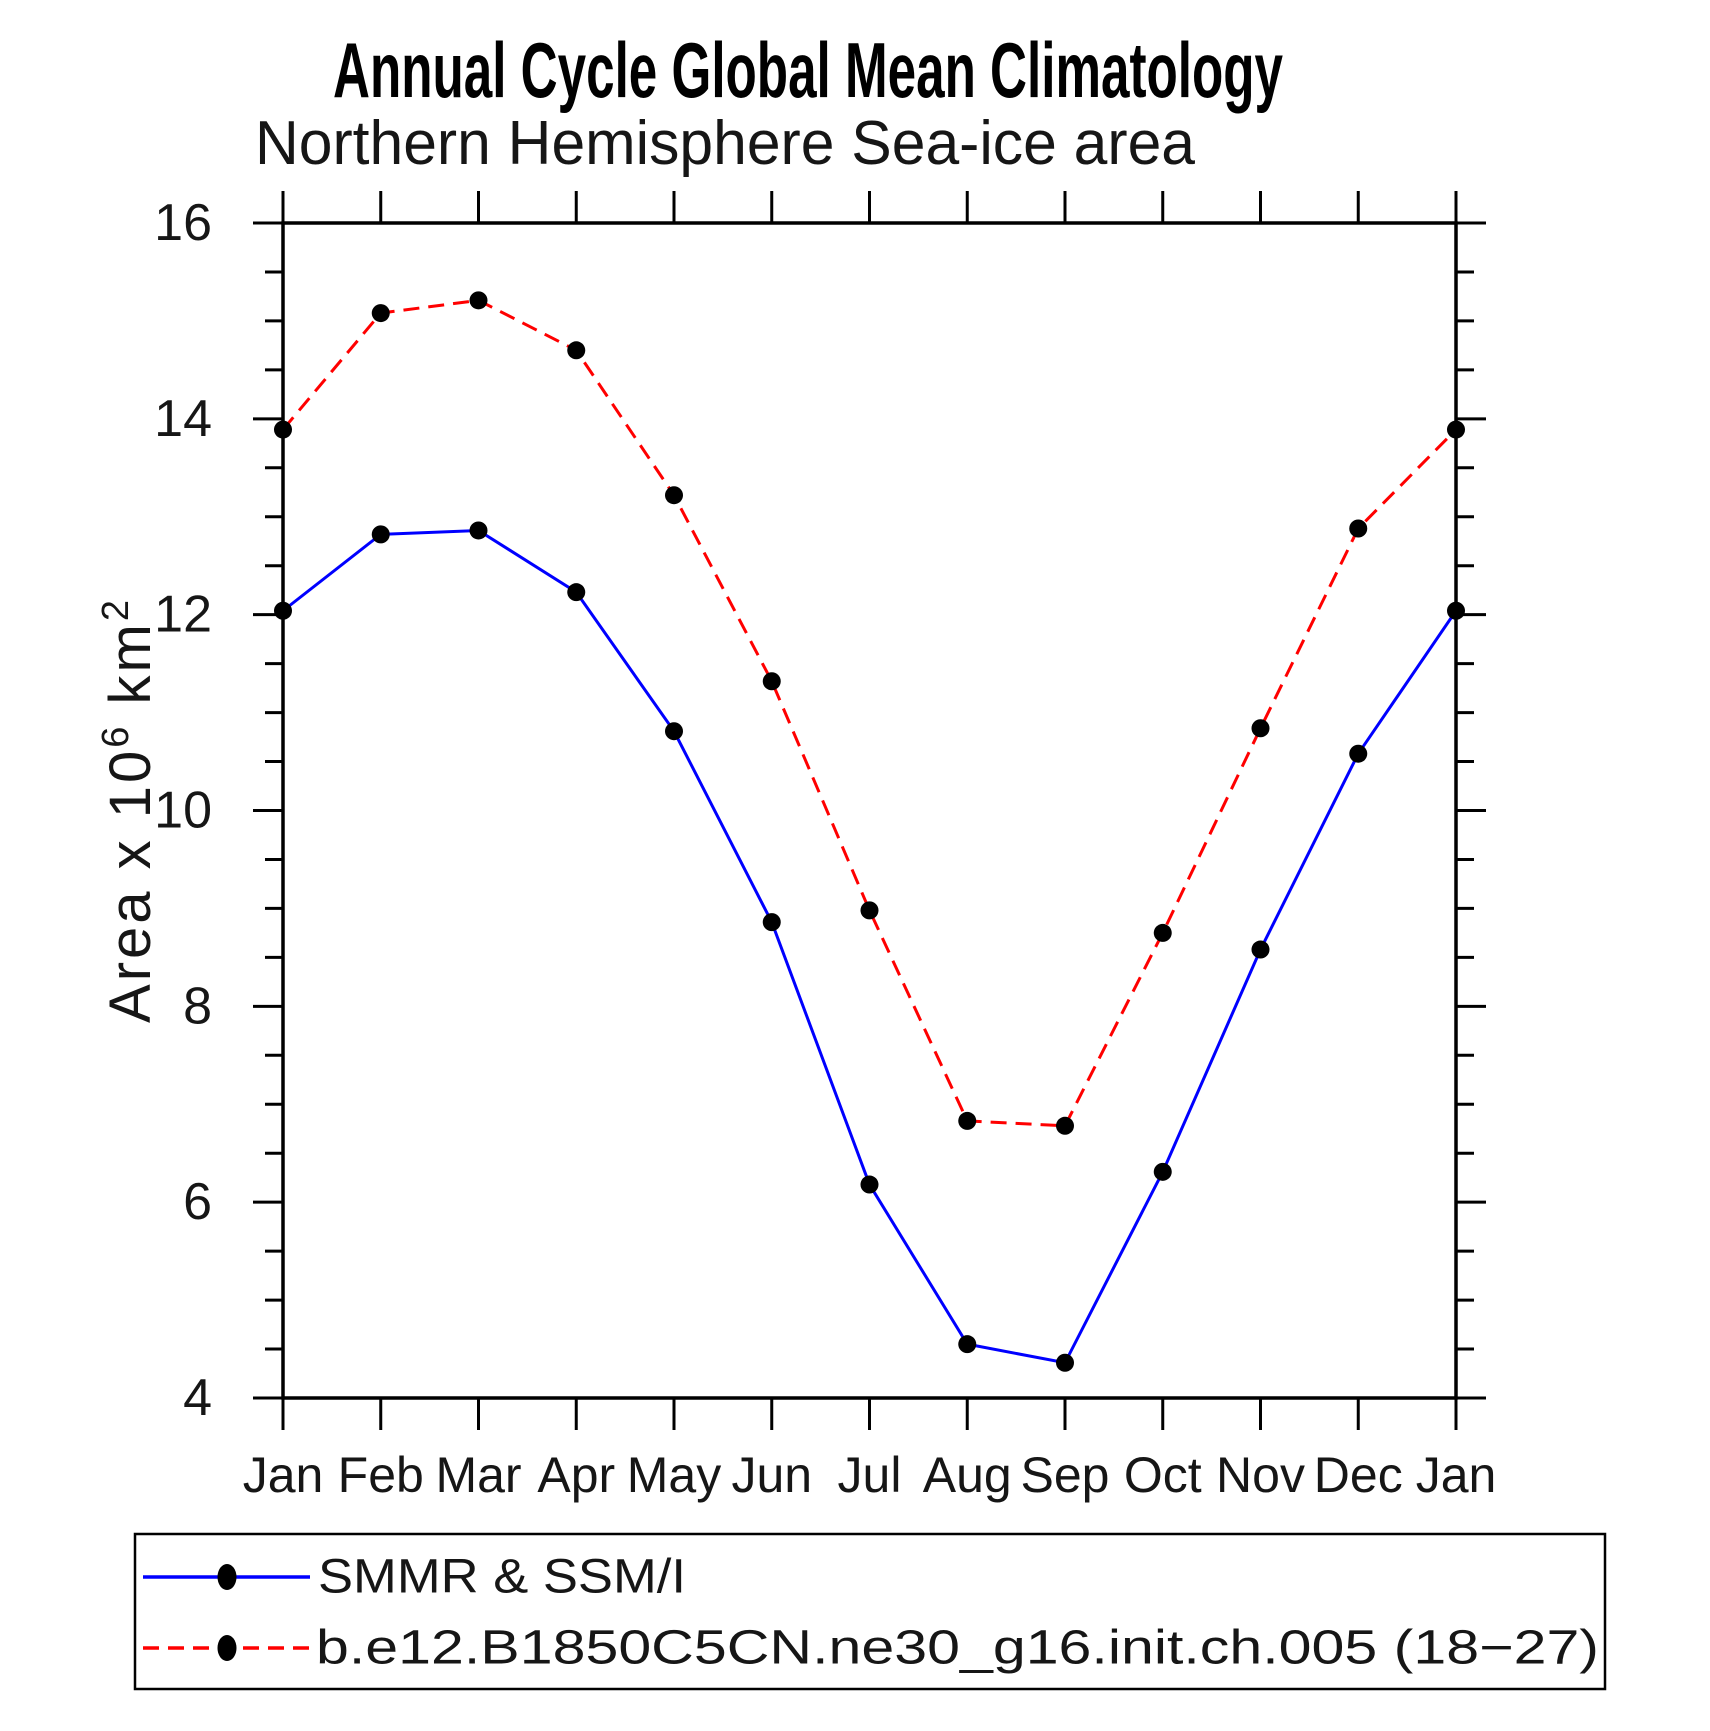 The width and height of the screenshot is (1710, 1731). I want to click on y-tick-label: 10, so click(183, 811).